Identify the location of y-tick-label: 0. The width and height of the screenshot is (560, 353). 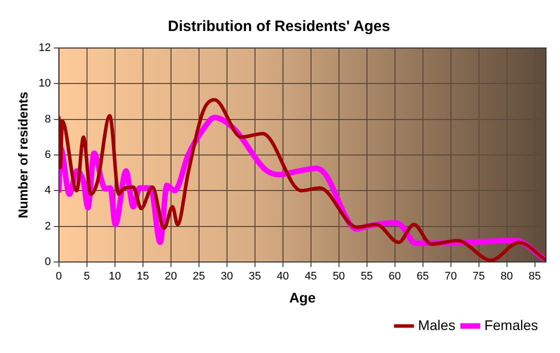
(47, 262).